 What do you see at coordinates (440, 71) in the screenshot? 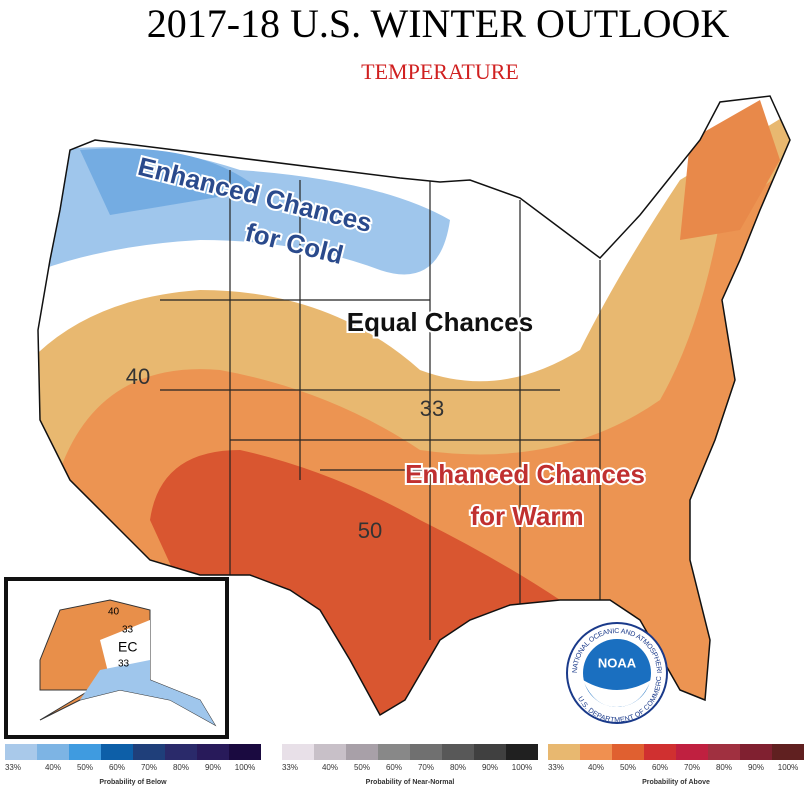
I see `subtitle: TEMPERATURE` at bounding box center [440, 71].